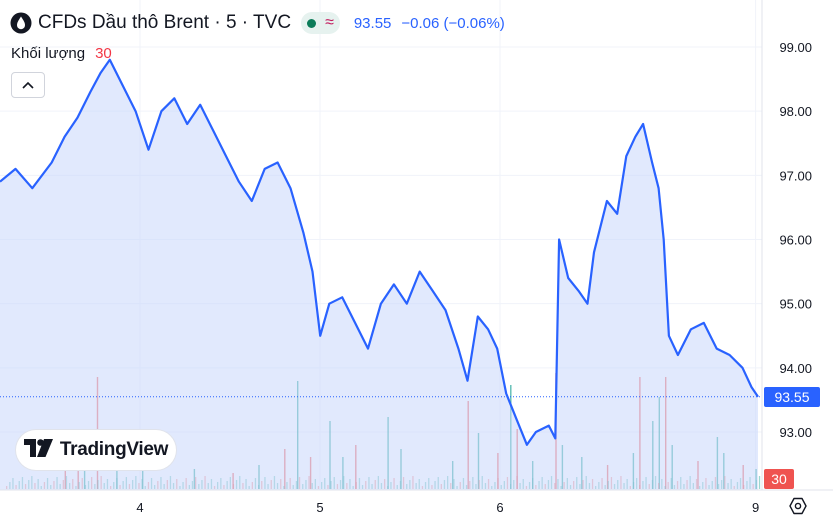  Describe the element at coordinates (755, 507) in the screenshot. I see `x-tick-label: 9` at that location.